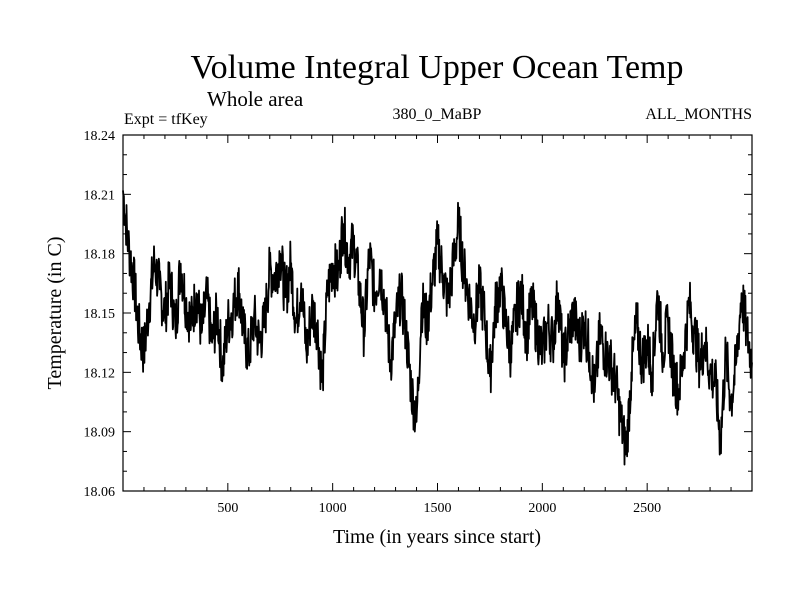  What do you see at coordinates (333, 508) in the screenshot?
I see `x-tick-label: 1000` at bounding box center [333, 508].